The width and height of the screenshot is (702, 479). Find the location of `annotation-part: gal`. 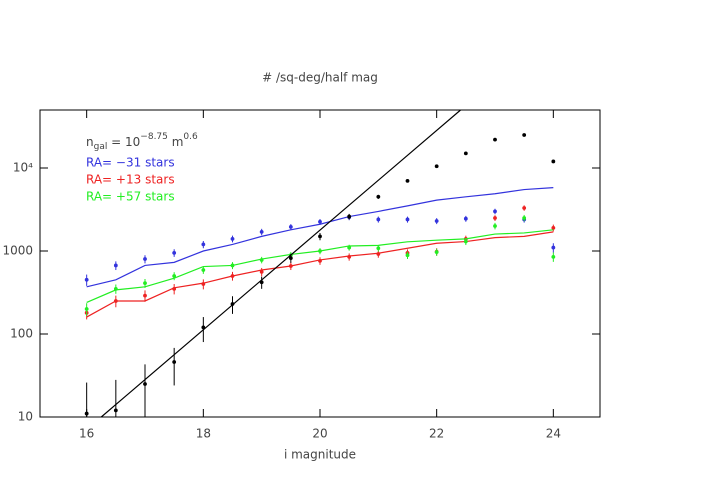

annotation-part: gal is located at coordinates (101, 147).